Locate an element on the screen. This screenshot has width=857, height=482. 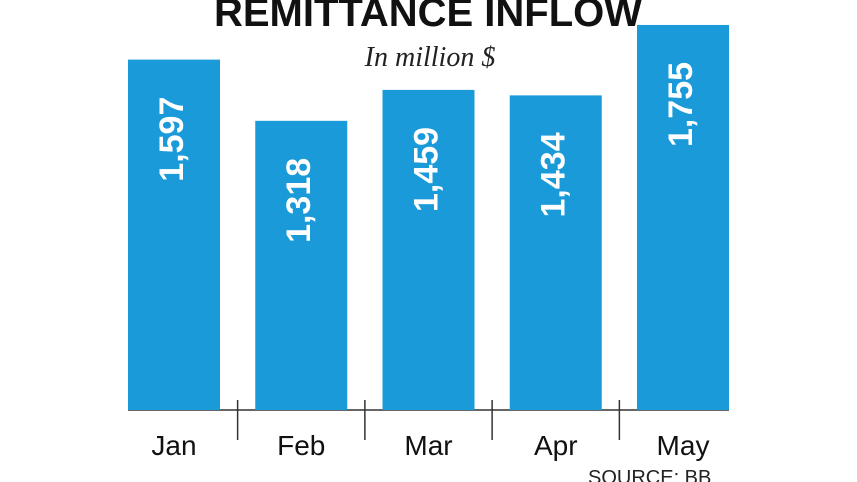
value-label: 1,597 is located at coordinates (172, 139).